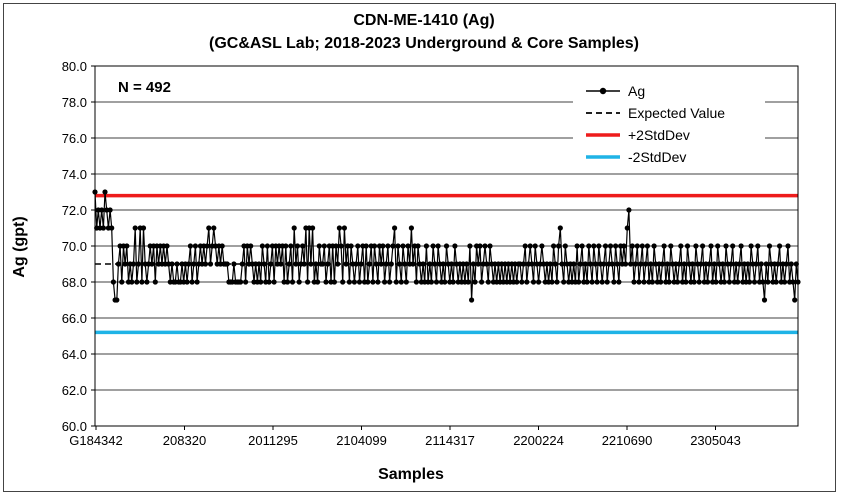 The width and height of the screenshot is (841, 497). What do you see at coordinates (603, 91) in the screenshot?
I see `legend-ag-marker` at bounding box center [603, 91].